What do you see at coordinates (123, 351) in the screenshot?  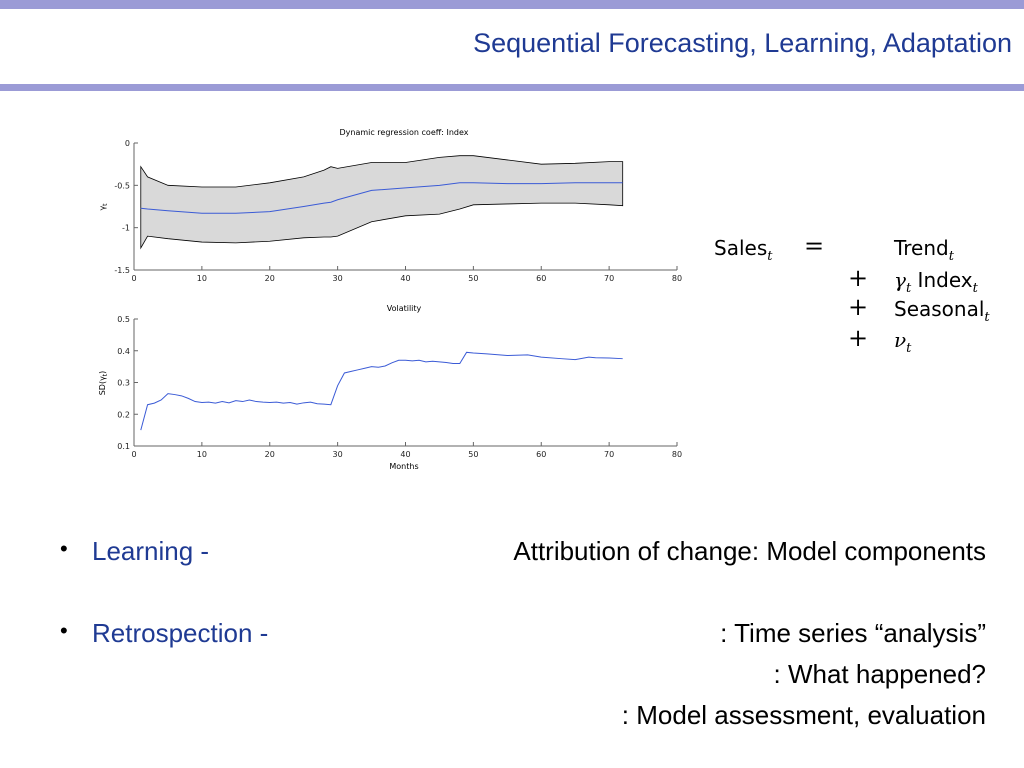 I see `y-tick-label: 0.4` at bounding box center [123, 351].